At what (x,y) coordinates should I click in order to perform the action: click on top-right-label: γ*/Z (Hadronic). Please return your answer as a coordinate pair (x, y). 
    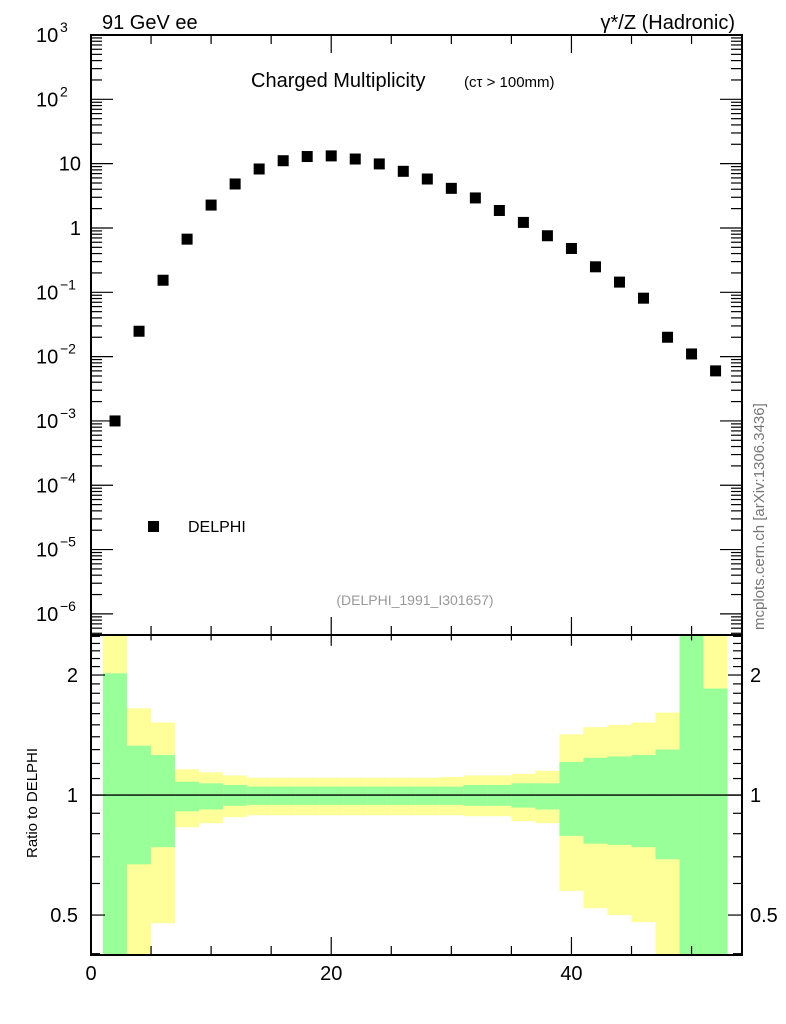
    Looking at the image, I should click on (668, 23).